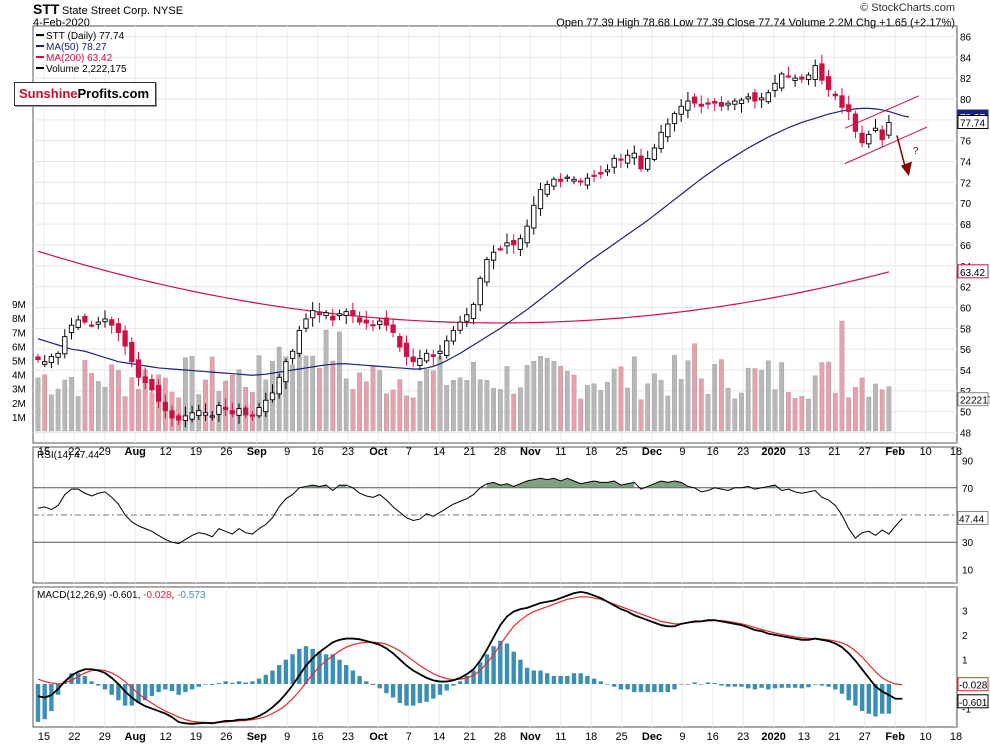  Describe the element at coordinates (966, 79) in the screenshot. I see `price-tick-label: 82` at that location.